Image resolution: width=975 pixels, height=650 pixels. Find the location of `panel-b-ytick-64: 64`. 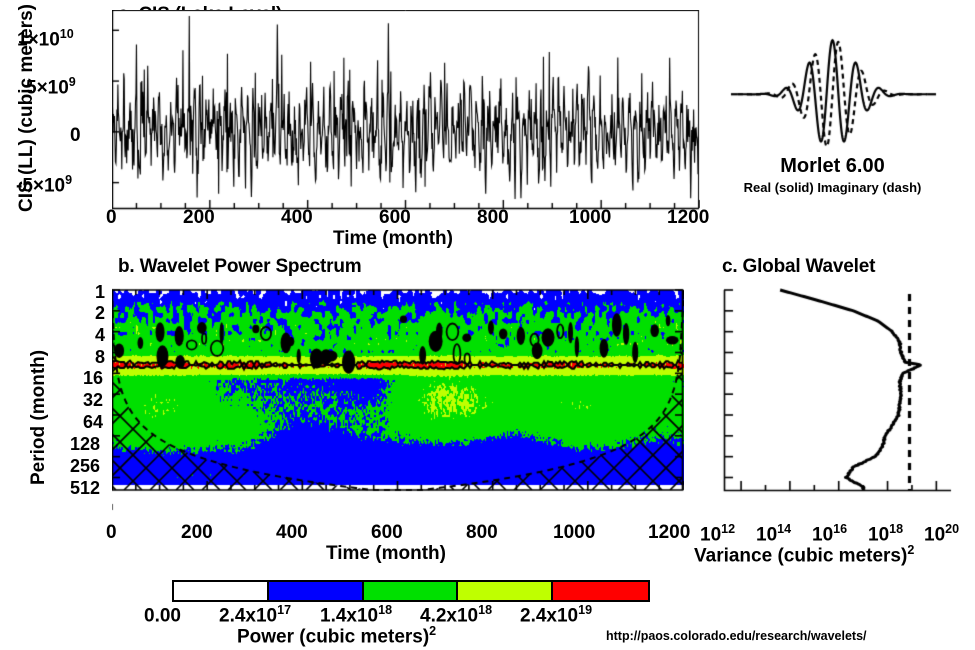

panel-b-ytick-64: 64 is located at coordinates (93, 422).